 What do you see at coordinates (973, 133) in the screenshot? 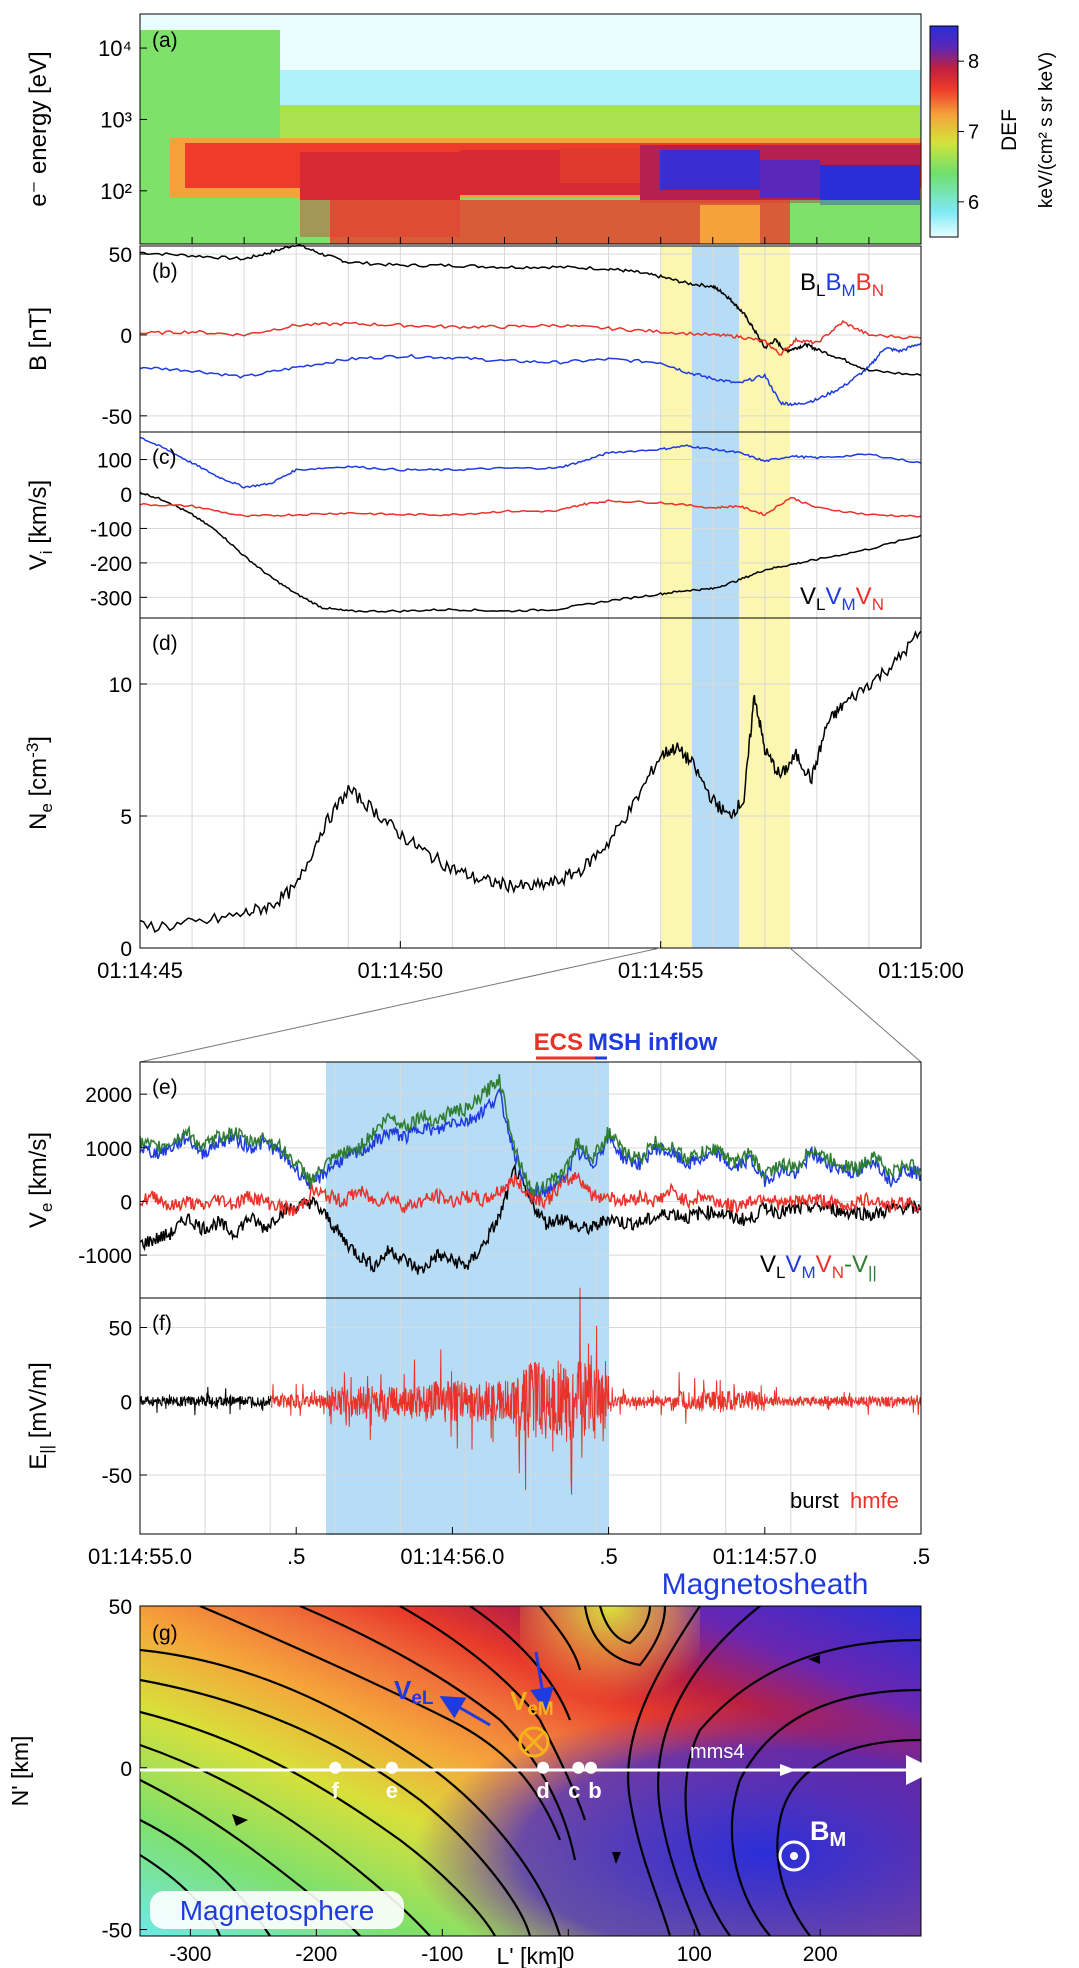
I see `colorbar-tick-label: 7` at bounding box center [973, 133].